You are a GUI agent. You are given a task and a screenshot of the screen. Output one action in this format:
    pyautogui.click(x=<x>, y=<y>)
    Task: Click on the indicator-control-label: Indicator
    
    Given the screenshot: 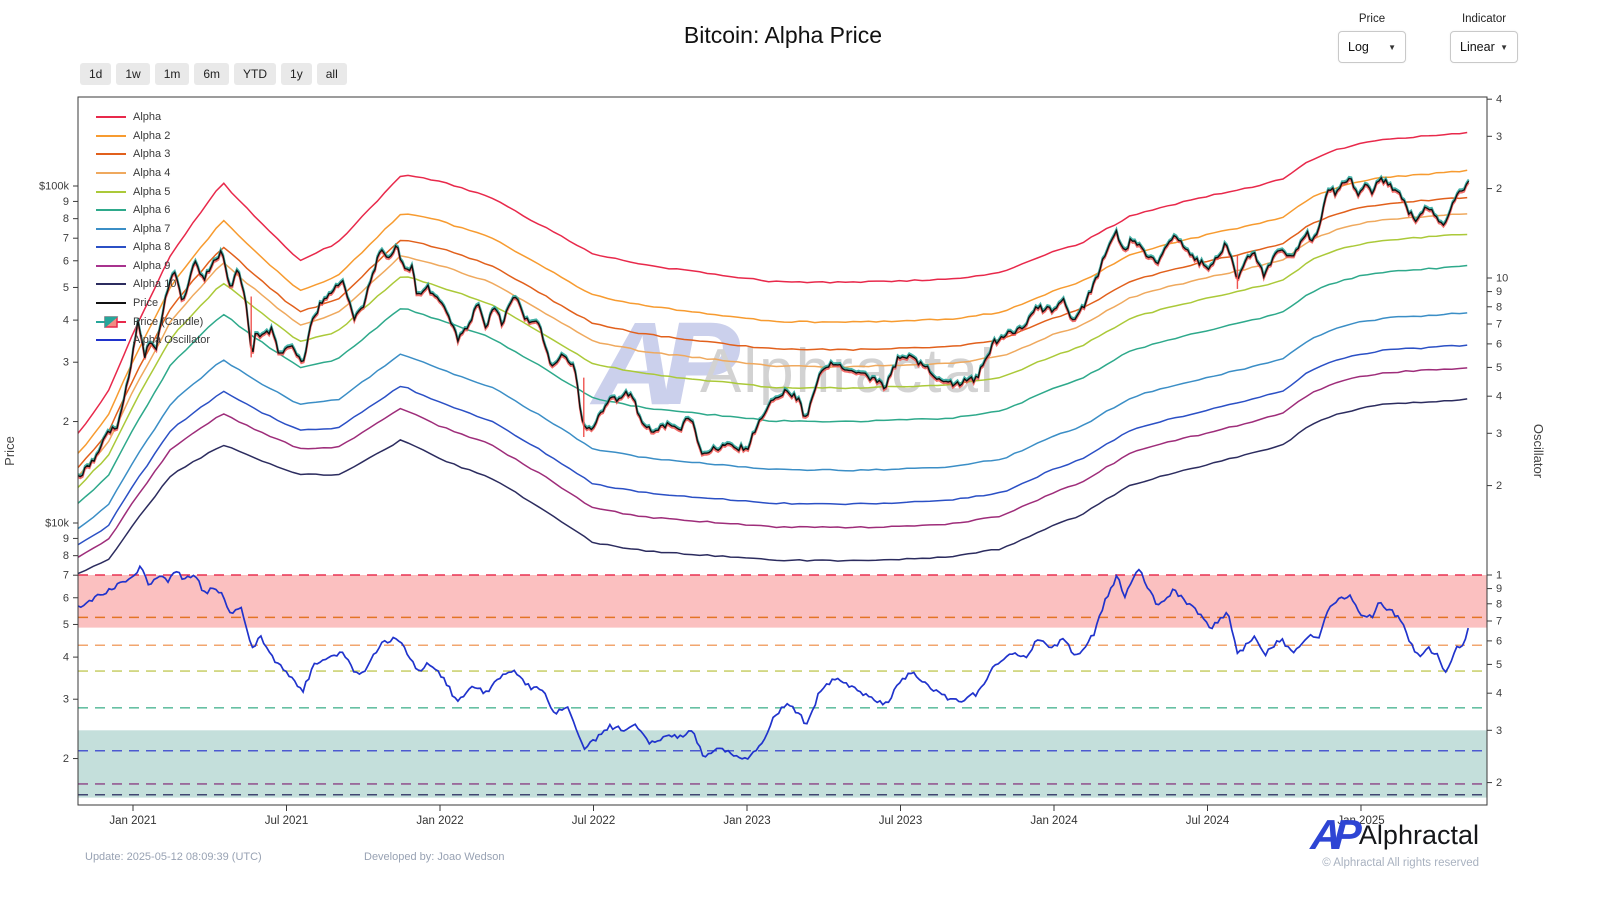 What is the action you would take?
    pyautogui.click(x=1484, y=19)
    